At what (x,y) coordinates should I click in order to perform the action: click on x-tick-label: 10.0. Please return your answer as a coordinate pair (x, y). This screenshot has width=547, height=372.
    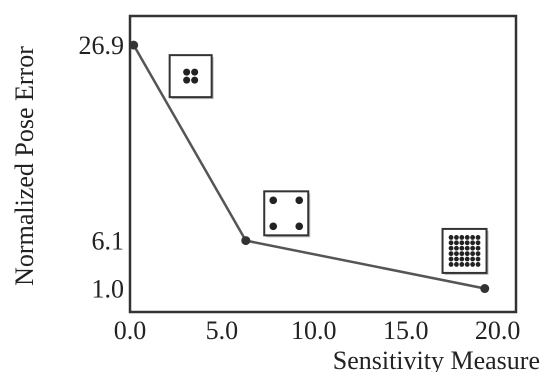
    Looking at the image, I should click on (314, 330).